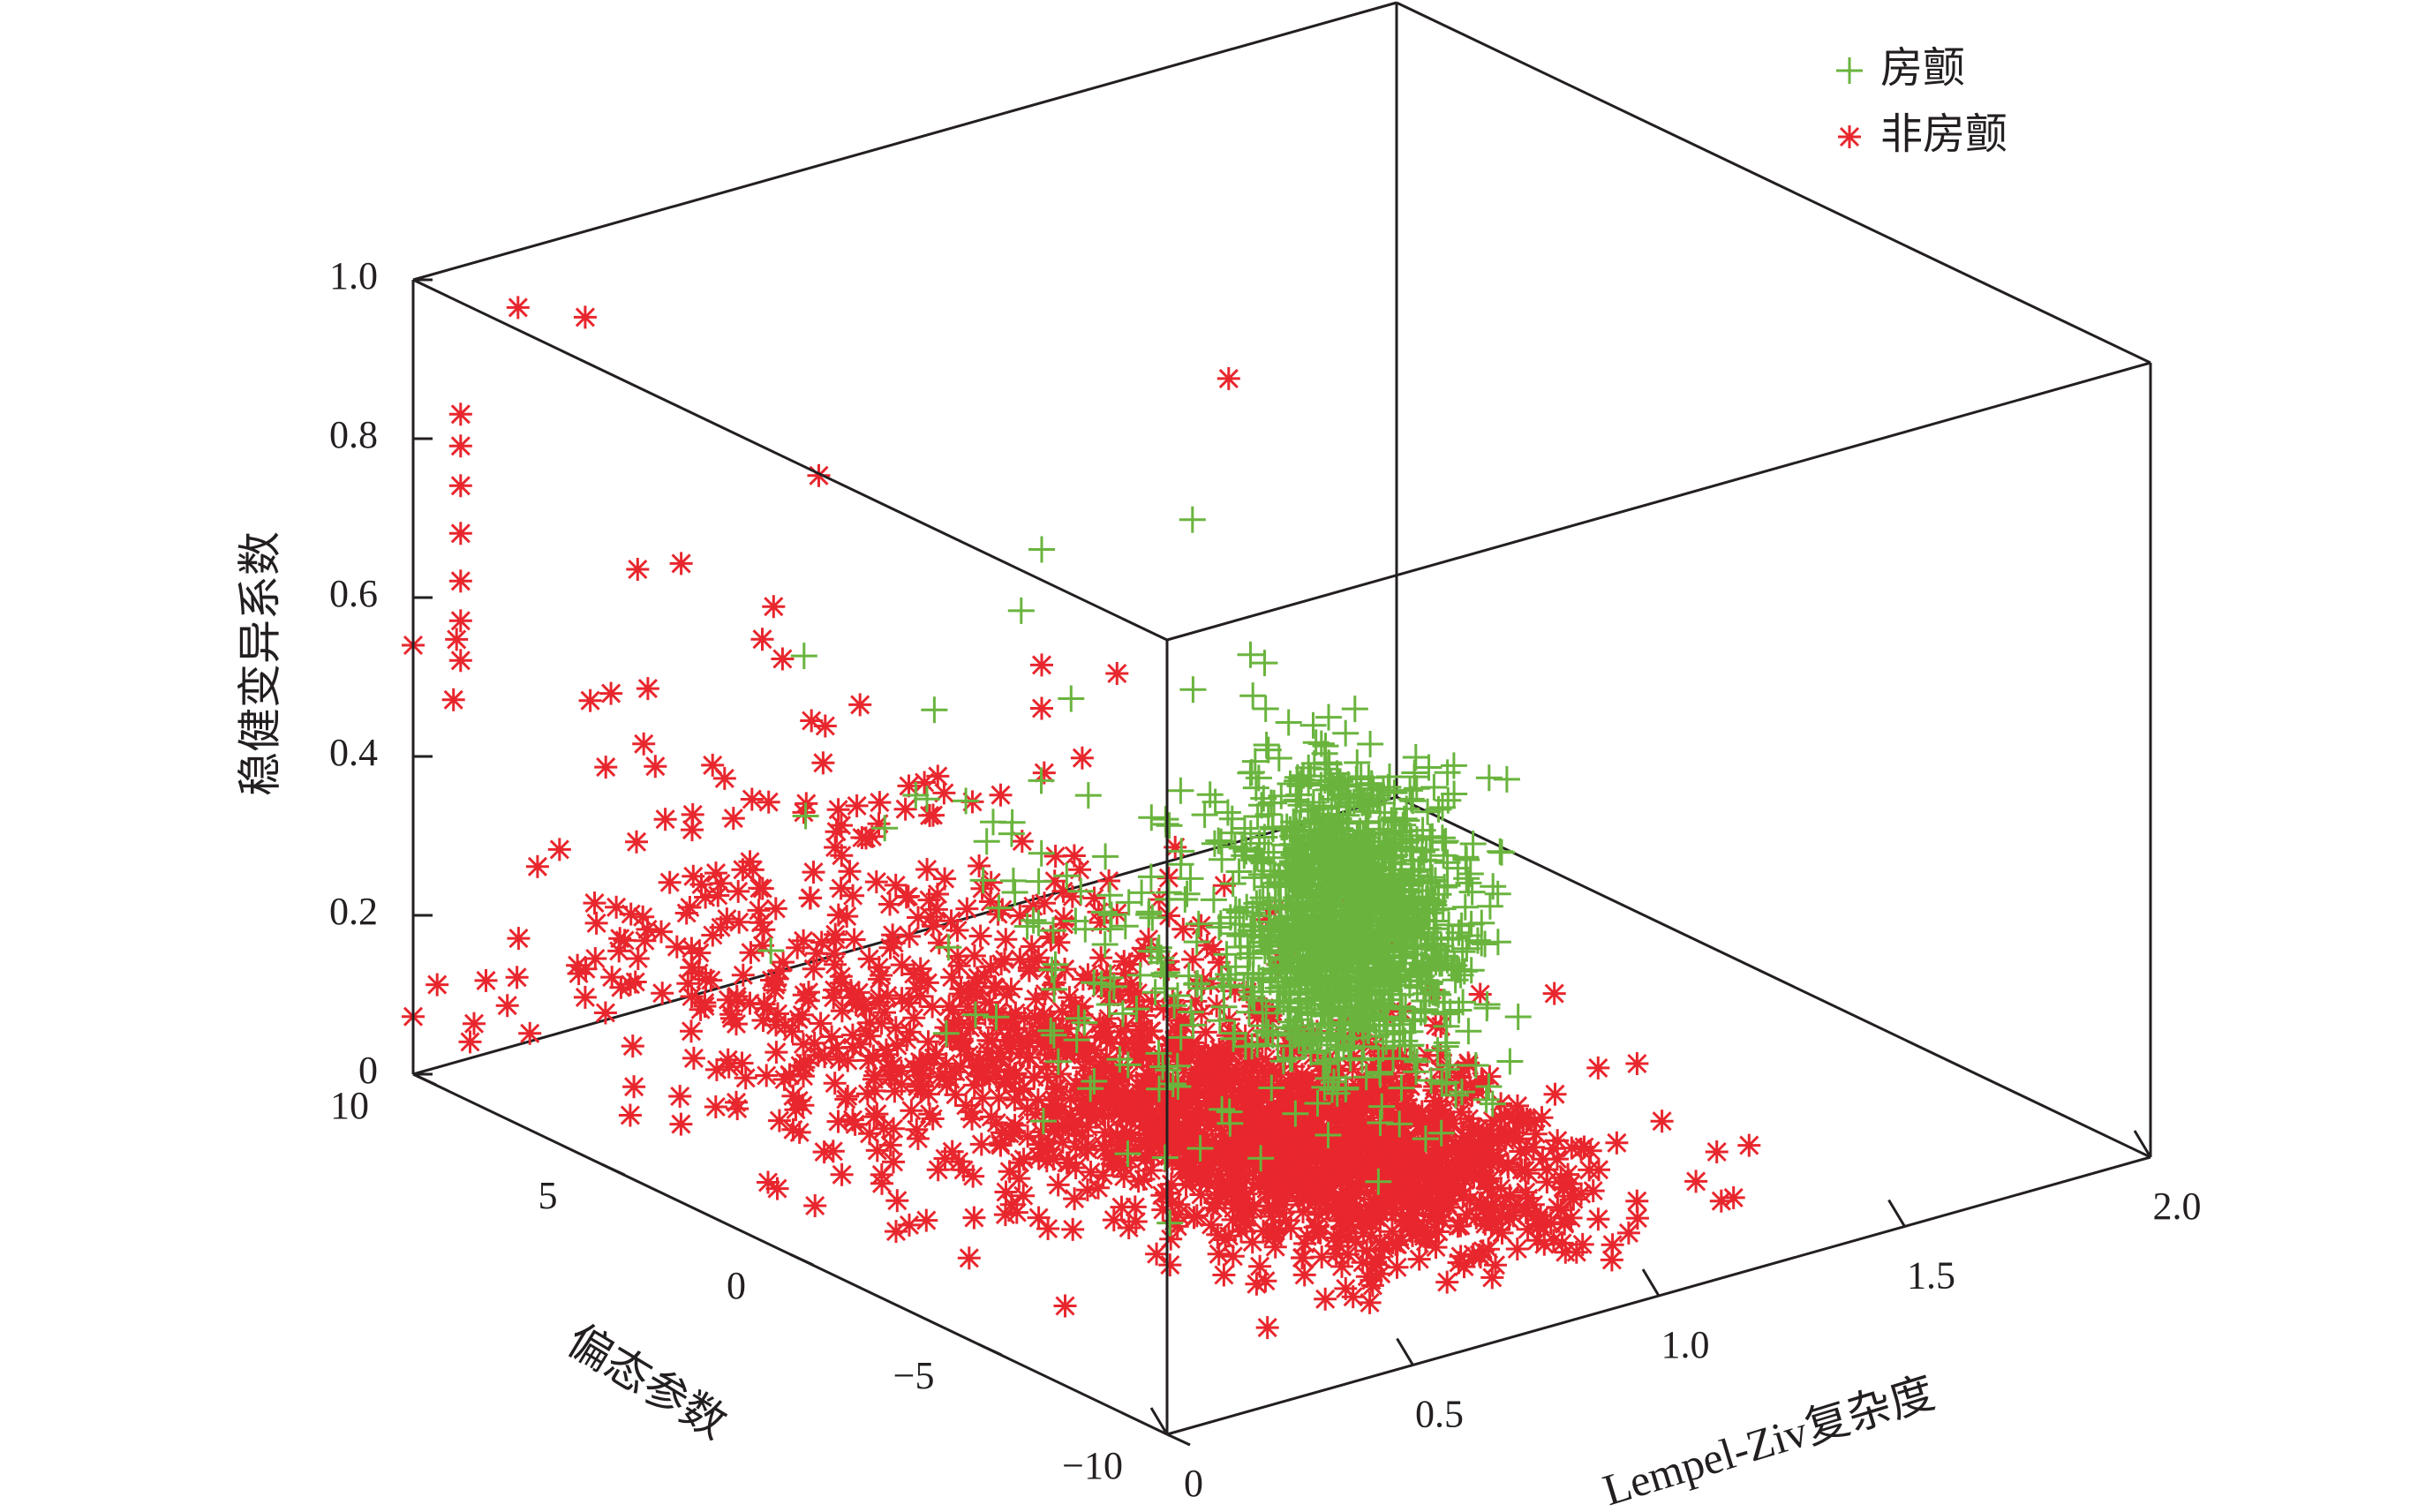 Image resolution: width=2433 pixels, height=1512 pixels. I want to click on y-tick-label-2: 0, so click(736, 1285).